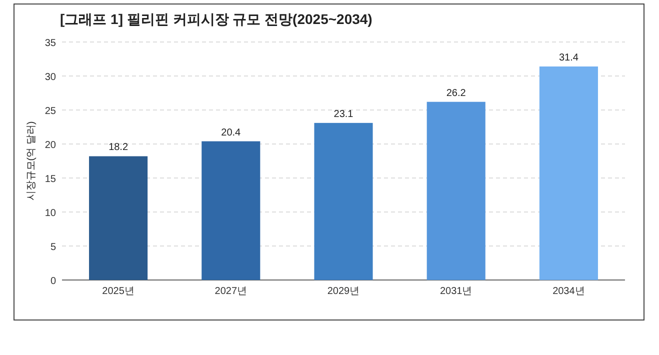 The width and height of the screenshot is (659, 355). Describe the element at coordinates (50, 111) in the screenshot. I see `y-tick-label: 25` at that location.